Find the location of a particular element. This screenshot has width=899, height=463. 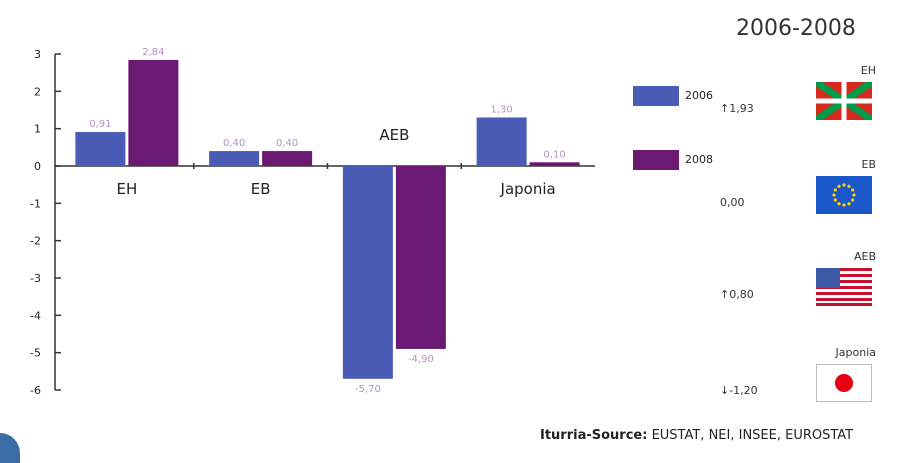

y-tick-label: -5 is located at coordinates (35, 353).